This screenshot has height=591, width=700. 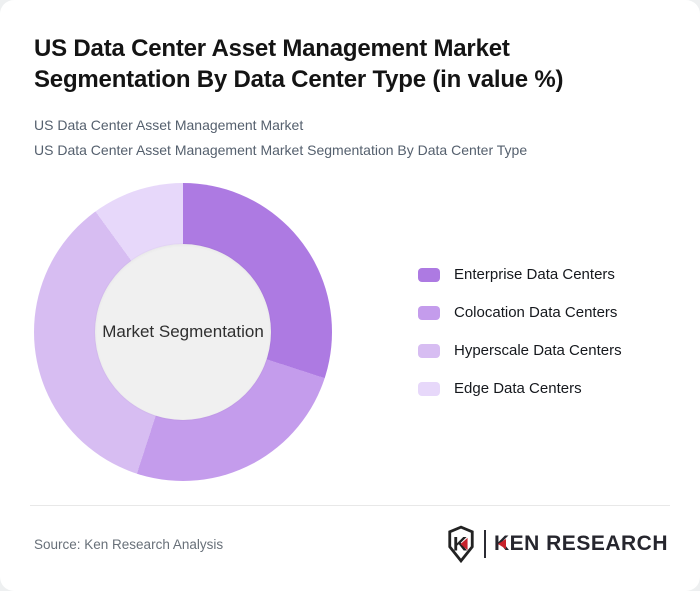 I want to click on legend-item: Hyperscale Data Centers, so click(x=520, y=350).